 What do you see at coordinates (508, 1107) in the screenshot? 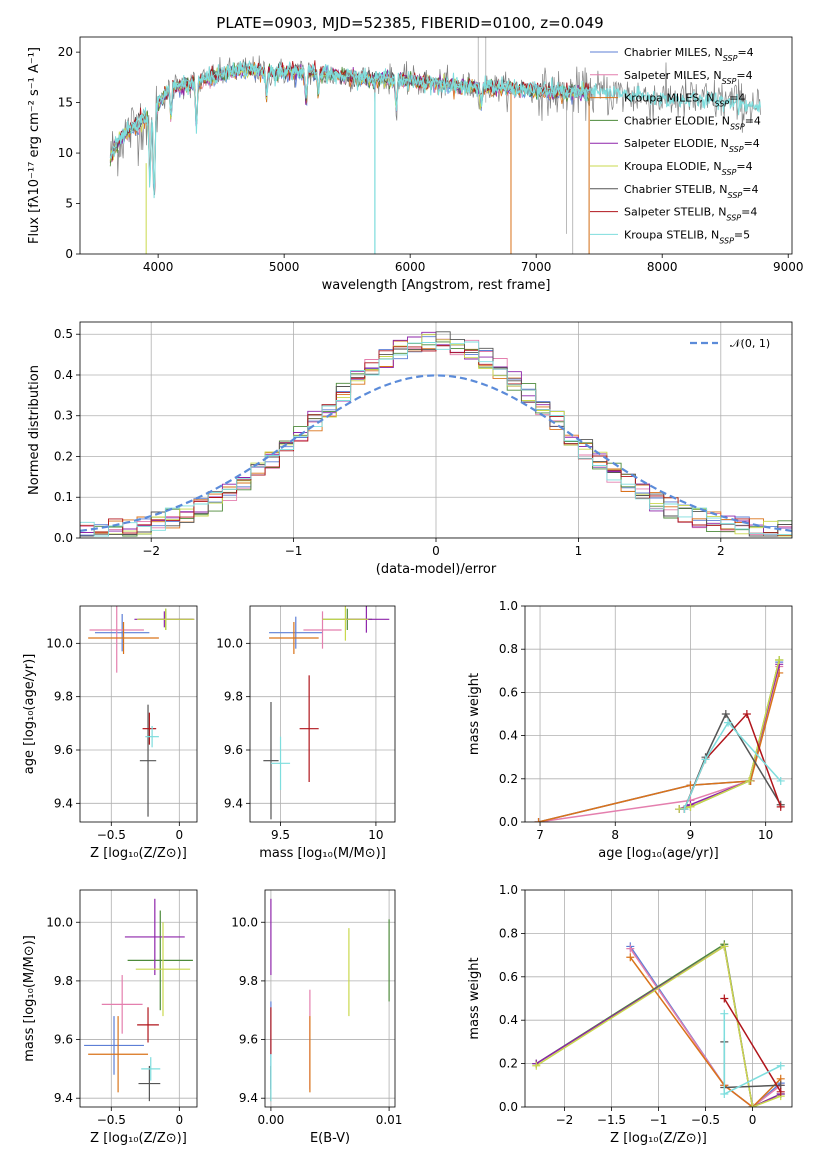
I see `y-tick-label: 0.0` at bounding box center [508, 1107].